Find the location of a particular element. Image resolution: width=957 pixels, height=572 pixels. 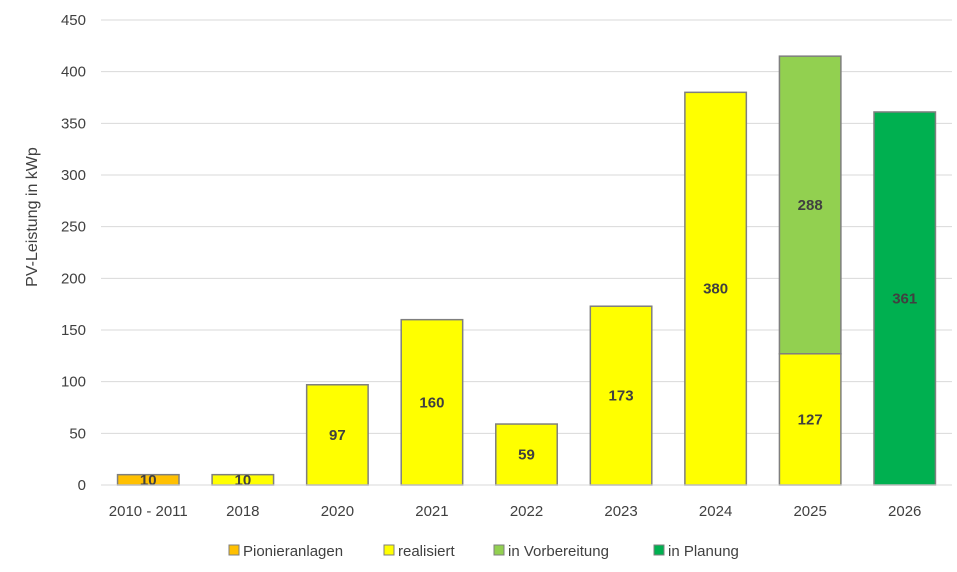

y-tick-label: 200 is located at coordinates (73, 278).